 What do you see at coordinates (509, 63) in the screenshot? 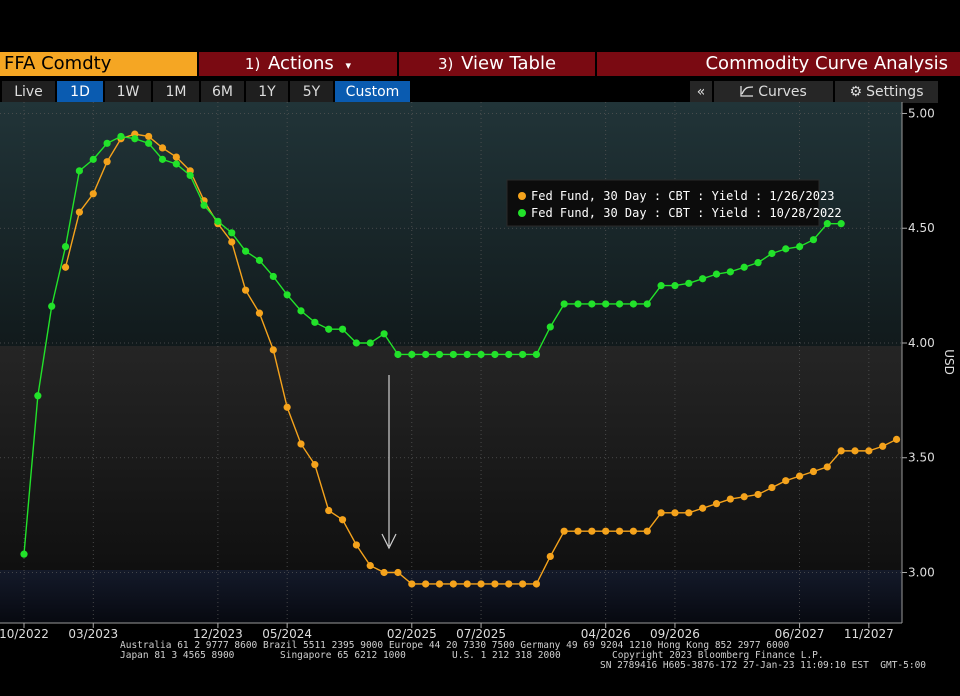
I see `view-table-label: View Table` at bounding box center [509, 63].